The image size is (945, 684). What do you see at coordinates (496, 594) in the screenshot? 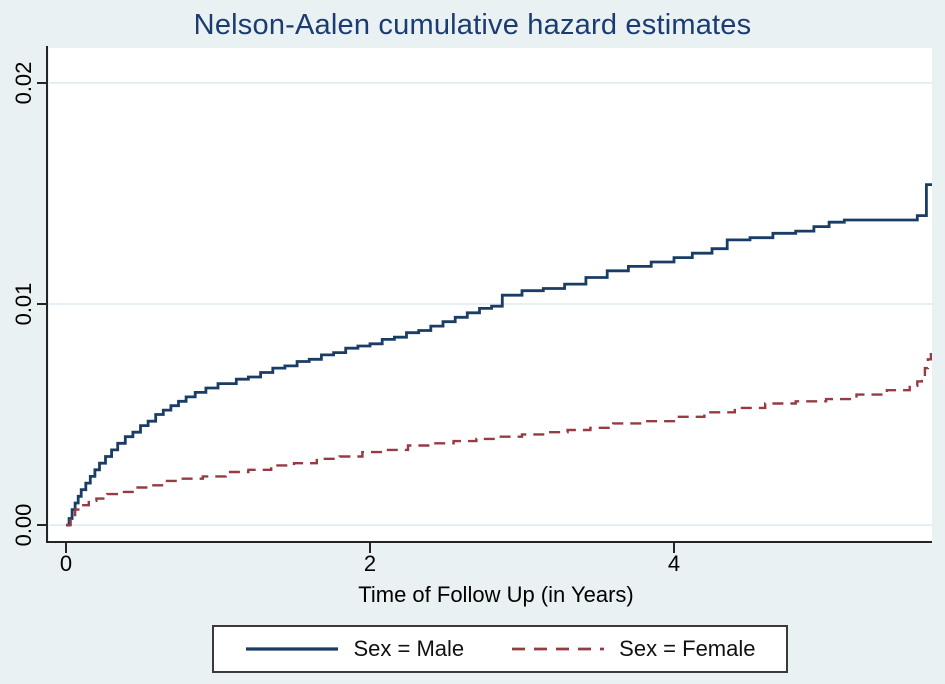
I see `x-axis-title: Time of Follow Up (in Years)` at bounding box center [496, 594].